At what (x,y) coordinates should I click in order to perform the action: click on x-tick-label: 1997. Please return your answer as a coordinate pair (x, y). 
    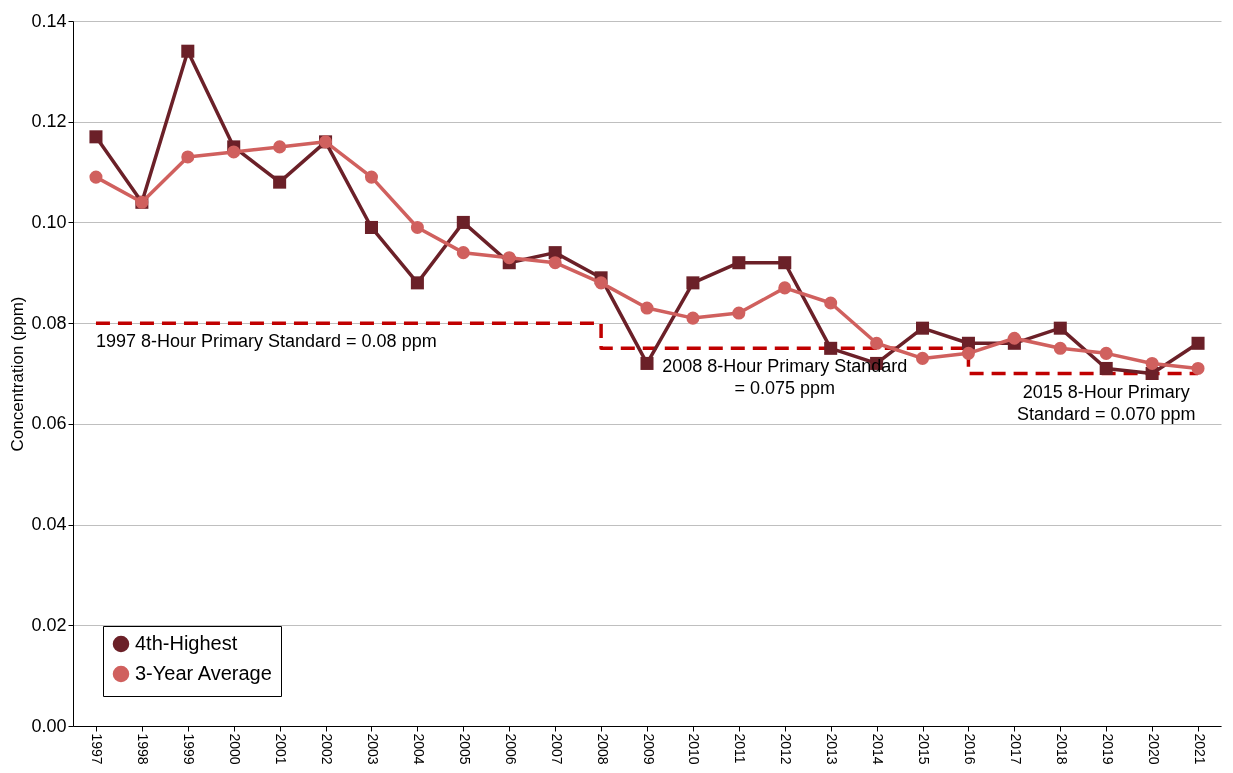
    Looking at the image, I should click on (97, 749).